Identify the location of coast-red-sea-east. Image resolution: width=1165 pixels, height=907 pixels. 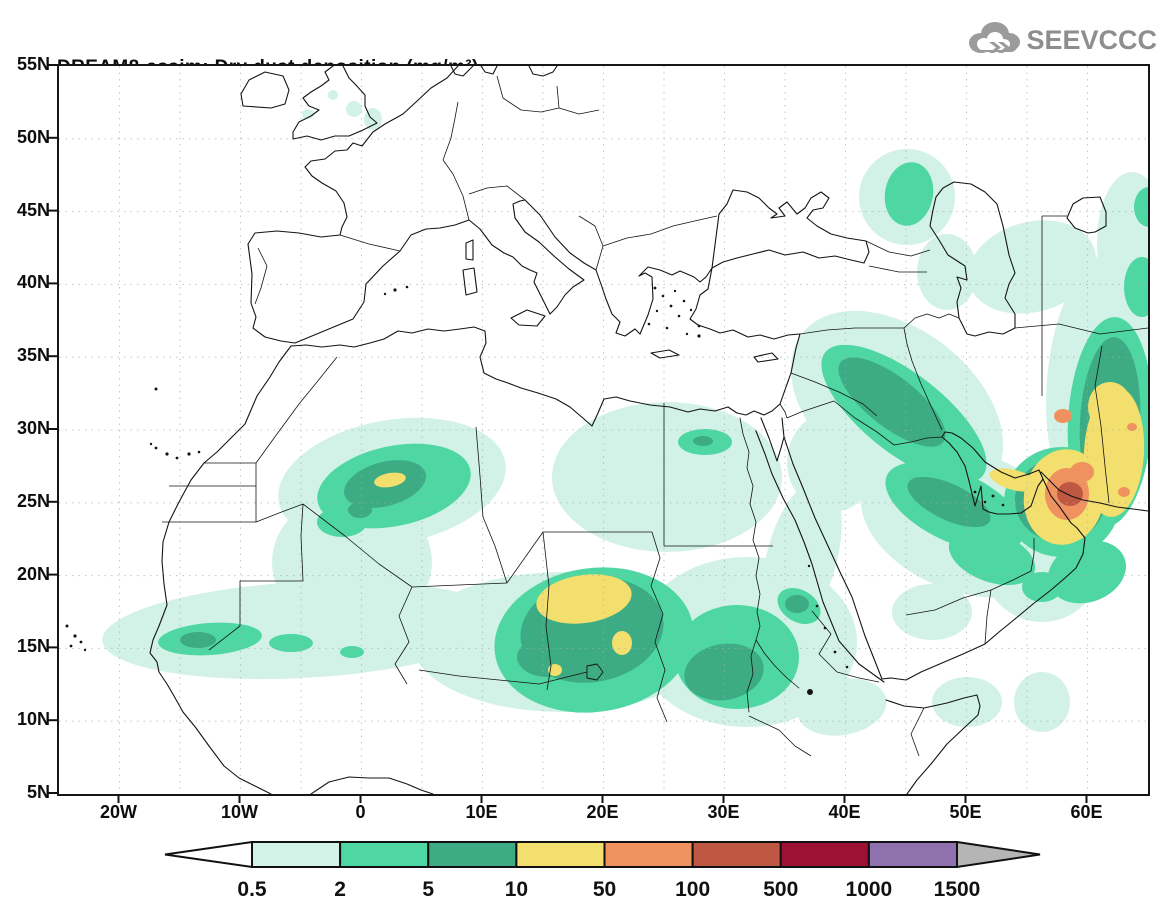
(833, 558).